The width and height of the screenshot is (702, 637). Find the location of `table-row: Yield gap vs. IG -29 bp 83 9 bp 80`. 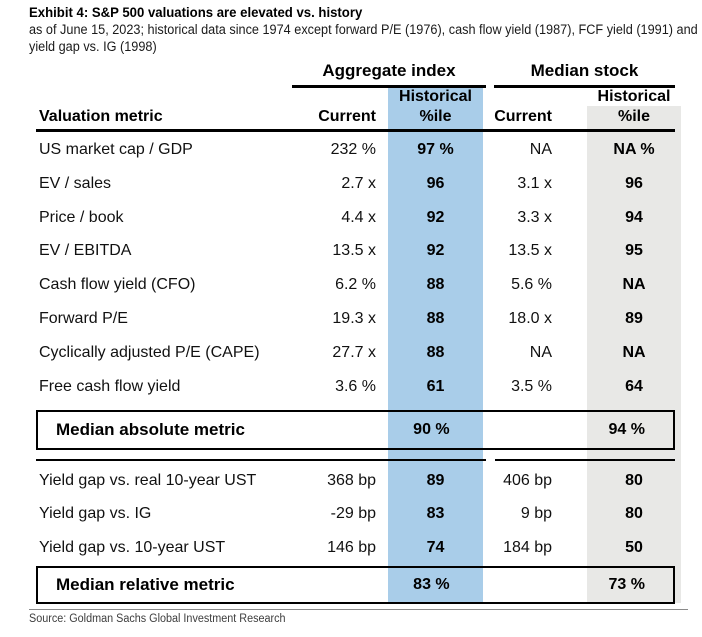

table-row: Yield gap vs. IG -29 bp 83 9 bp 80 is located at coordinates (358, 515).